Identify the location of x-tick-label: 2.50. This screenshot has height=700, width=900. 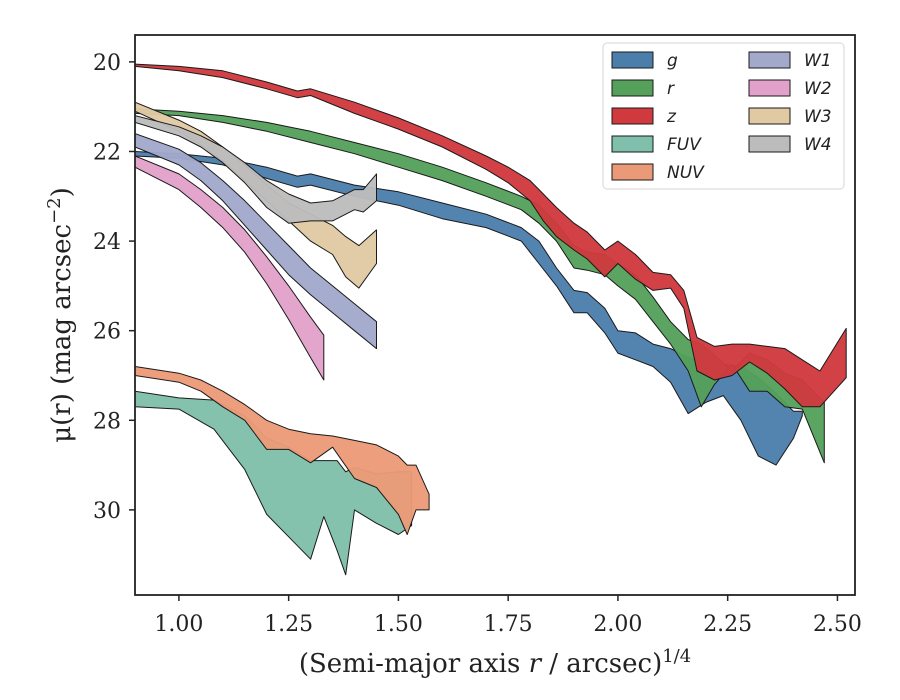
(837, 624).